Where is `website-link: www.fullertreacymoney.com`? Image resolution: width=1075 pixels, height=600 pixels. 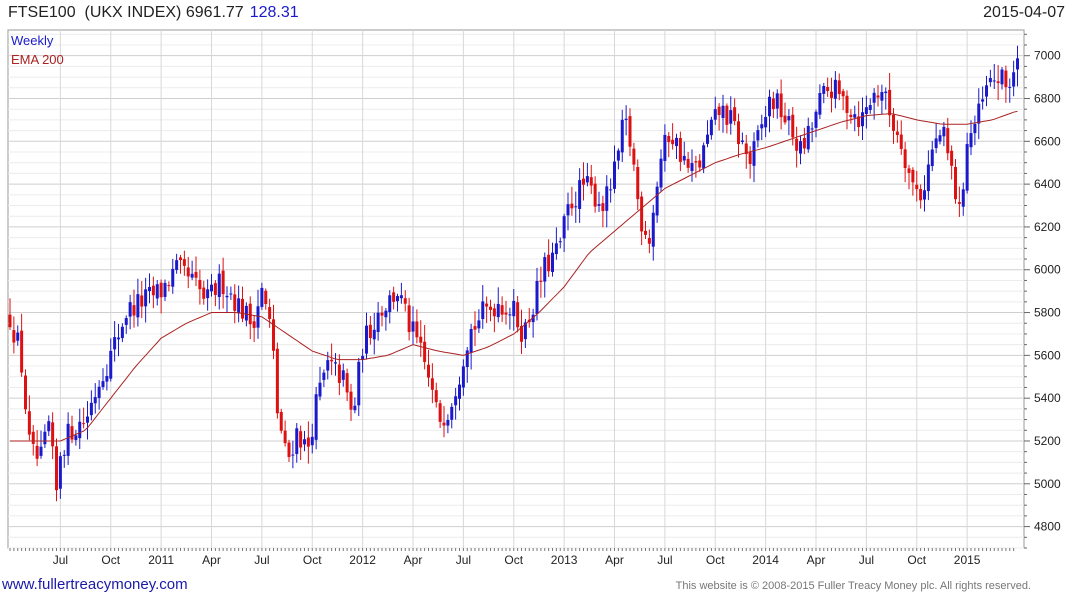 website-link: www.fullertreacymoney.com is located at coordinates (95, 584).